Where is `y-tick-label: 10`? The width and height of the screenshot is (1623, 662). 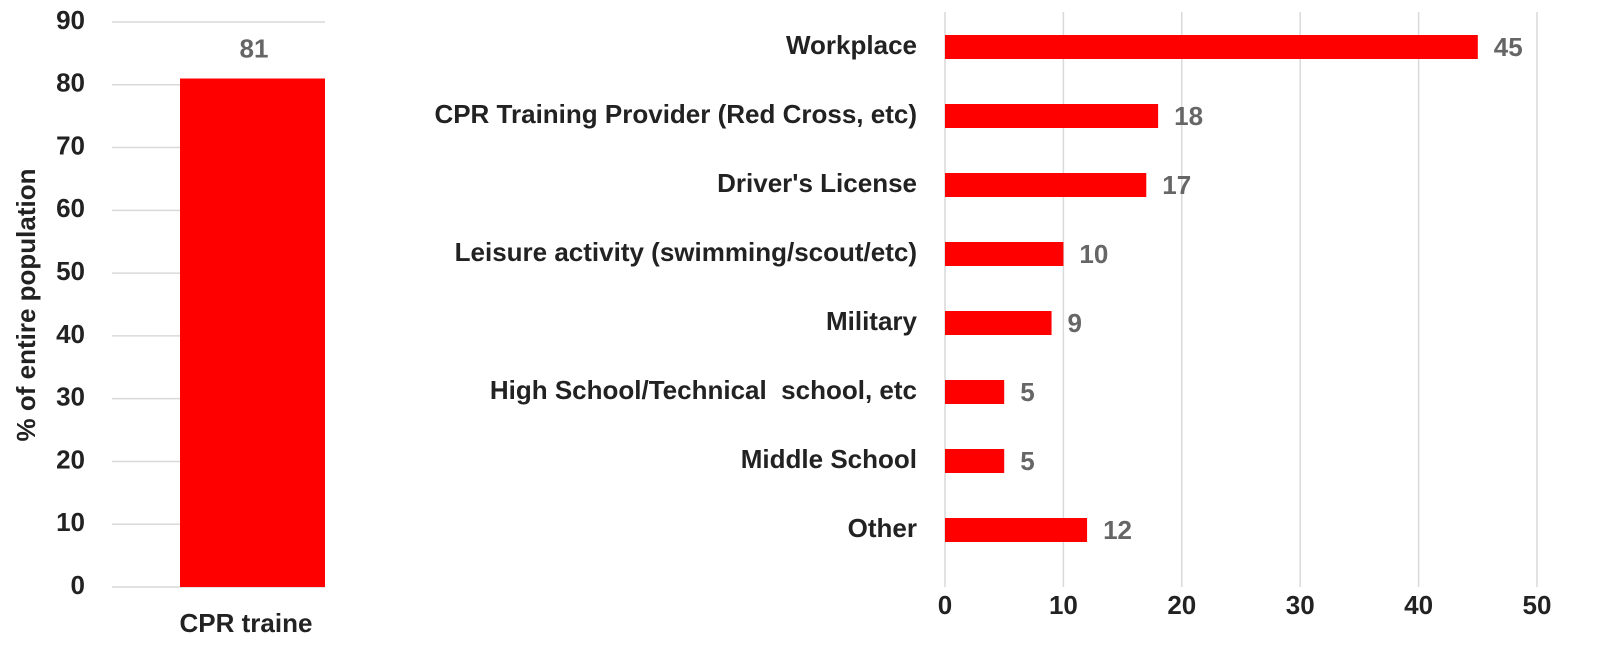 y-tick-label: 10 is located at coordinates (70, 522).